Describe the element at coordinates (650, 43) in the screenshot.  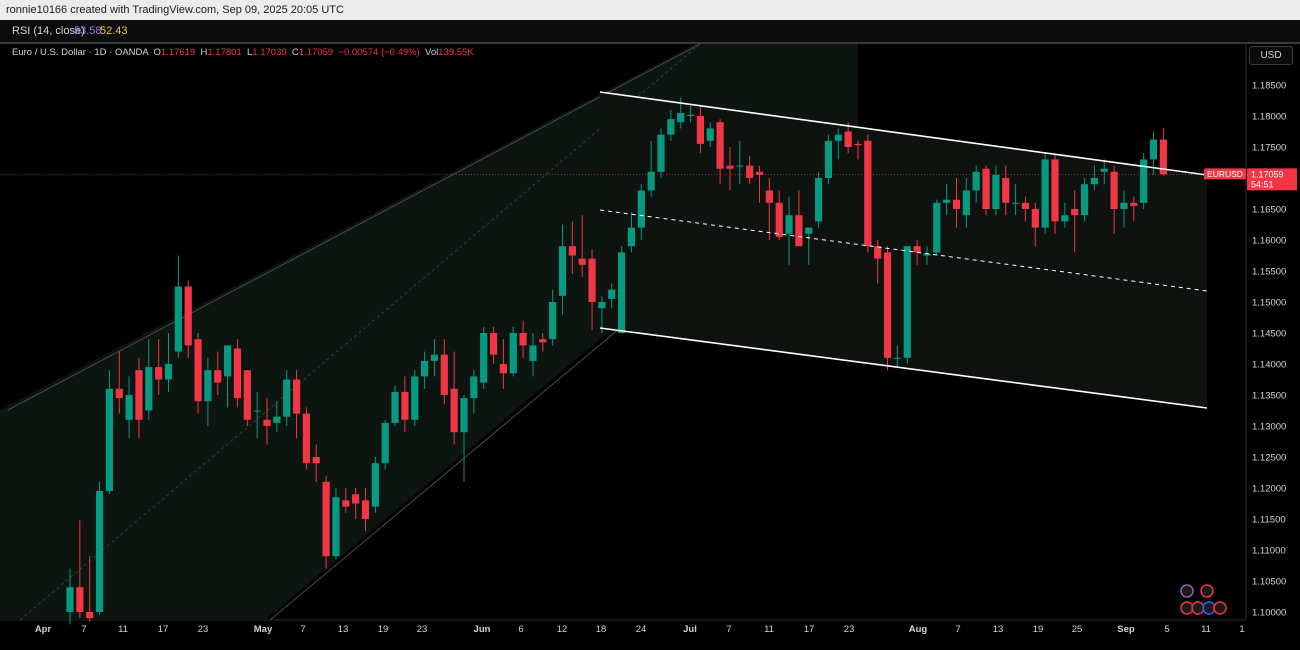
I see `pane-separator` at that location.